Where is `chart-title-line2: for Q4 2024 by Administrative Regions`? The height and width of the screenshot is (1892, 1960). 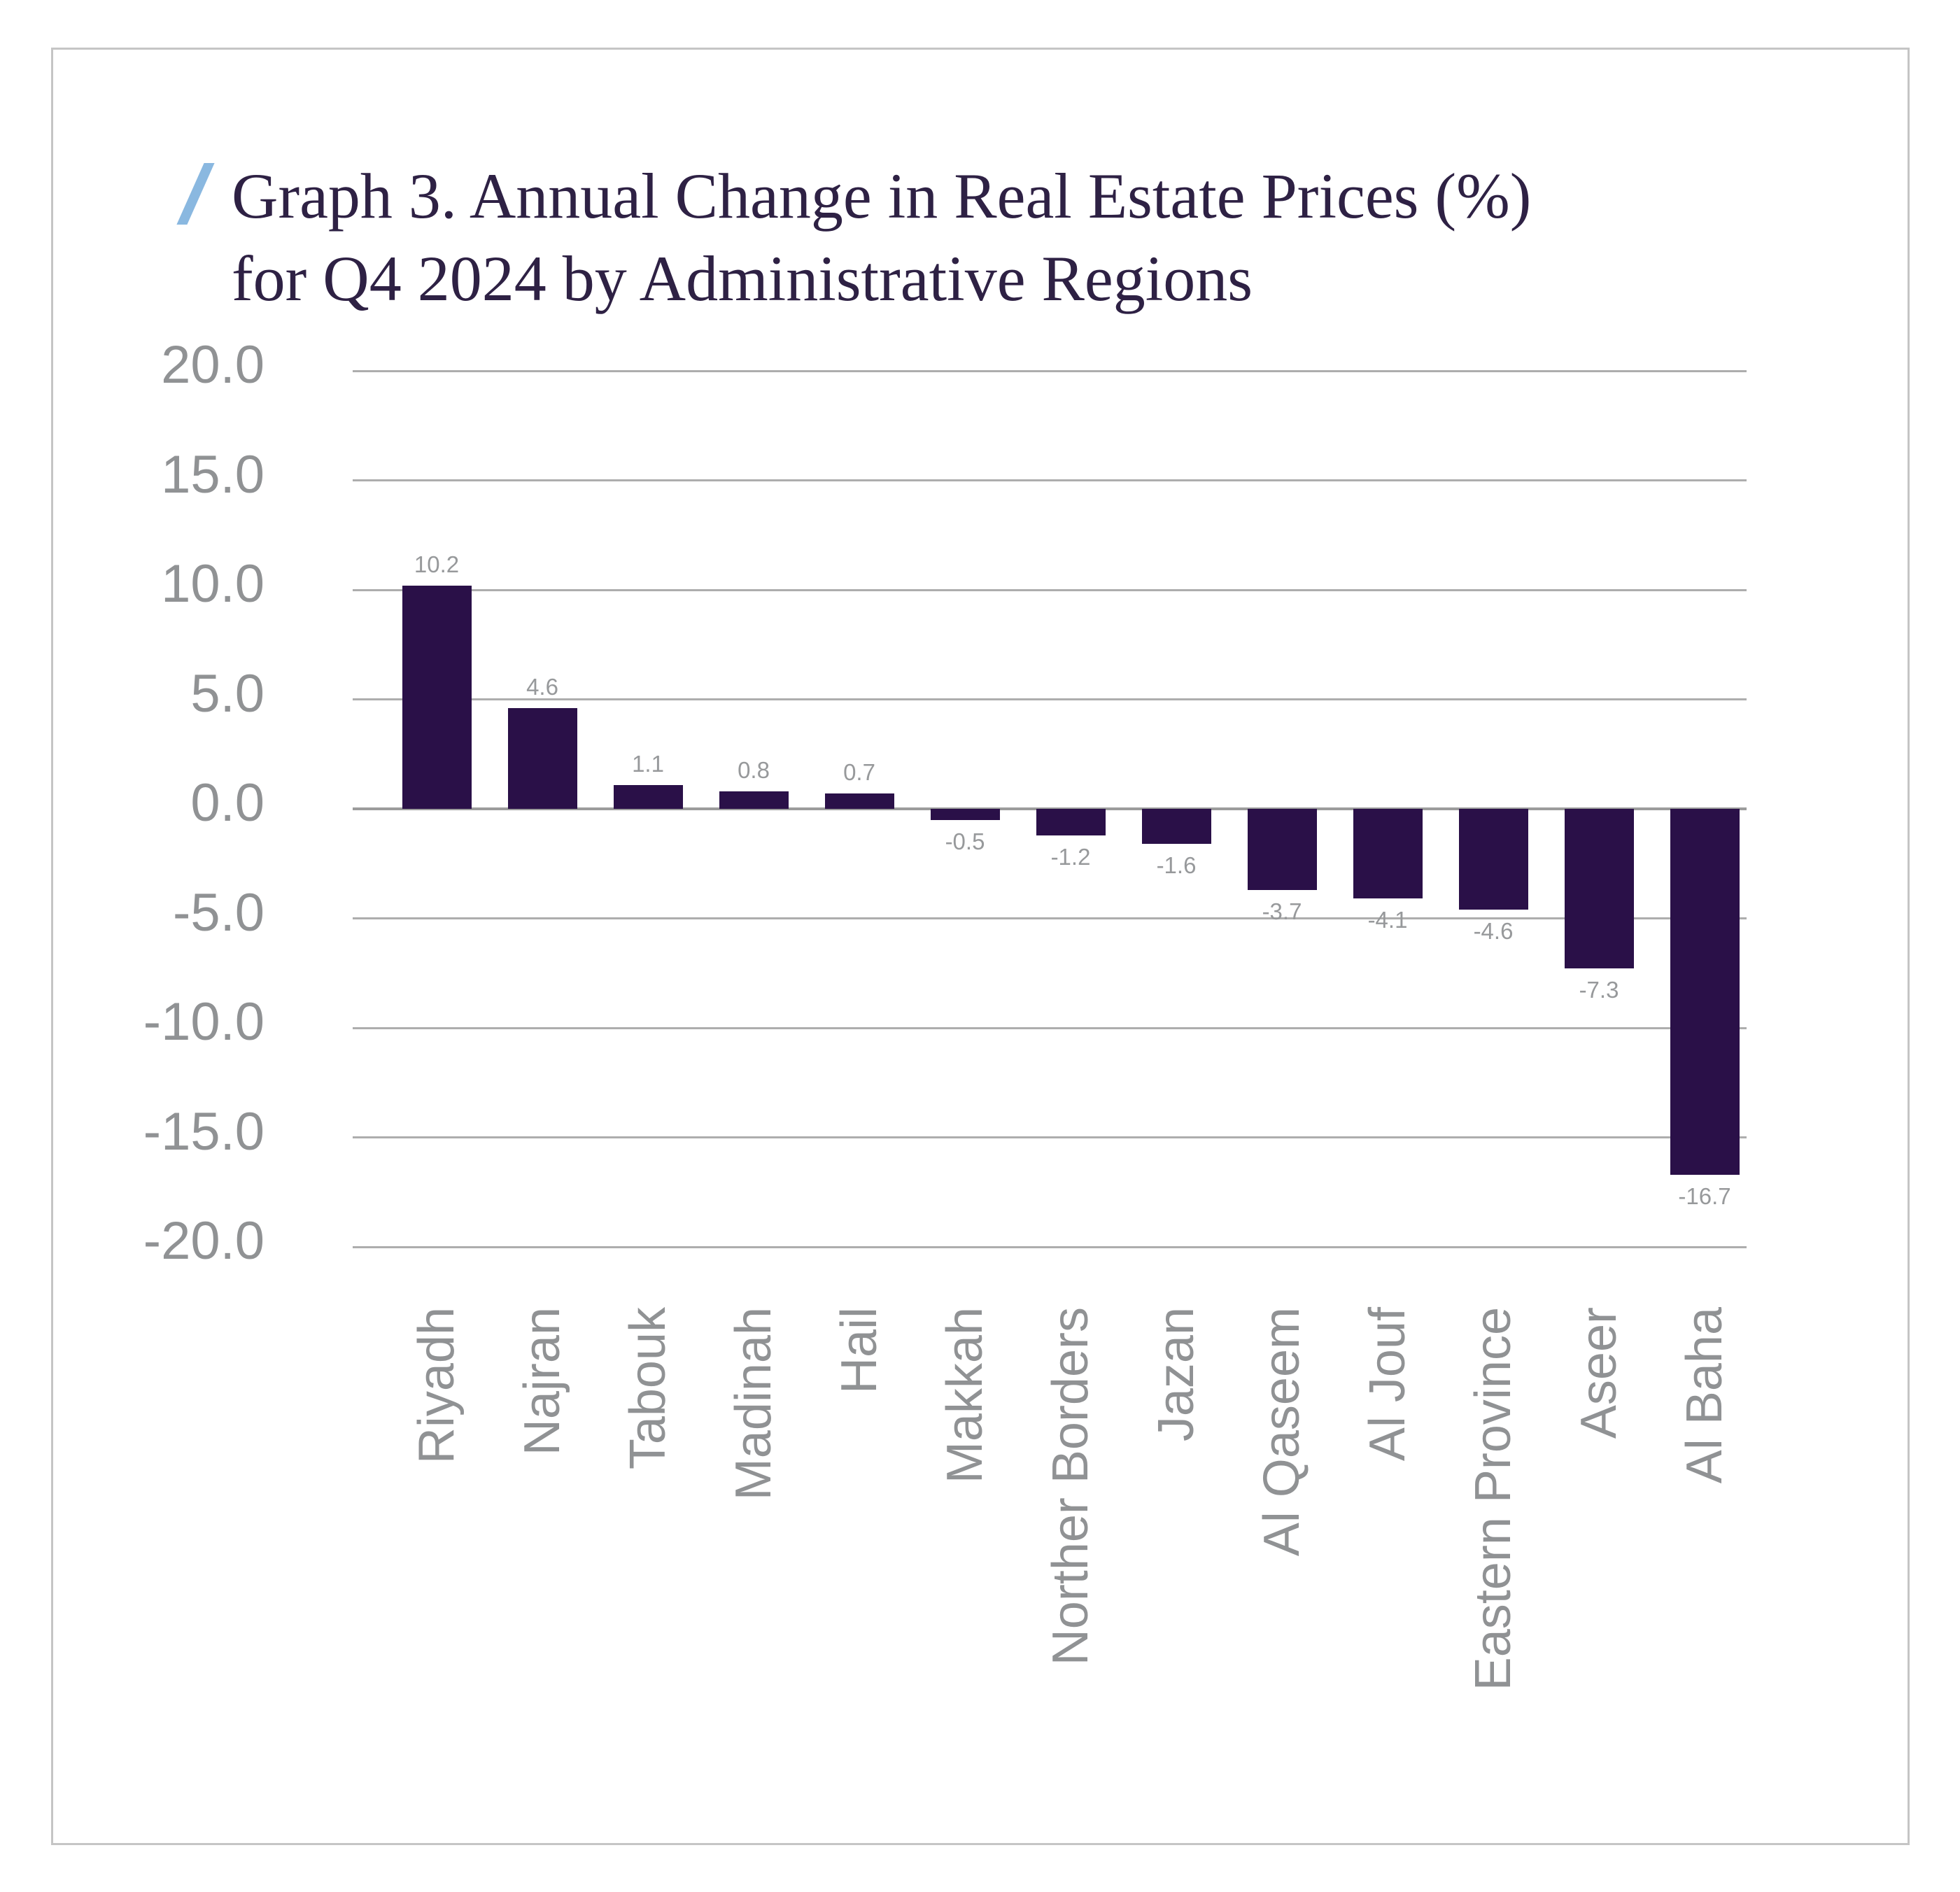
chart-title-line2: for Q4 2024 by Administrative Regions is located at coordinates (743, 278).